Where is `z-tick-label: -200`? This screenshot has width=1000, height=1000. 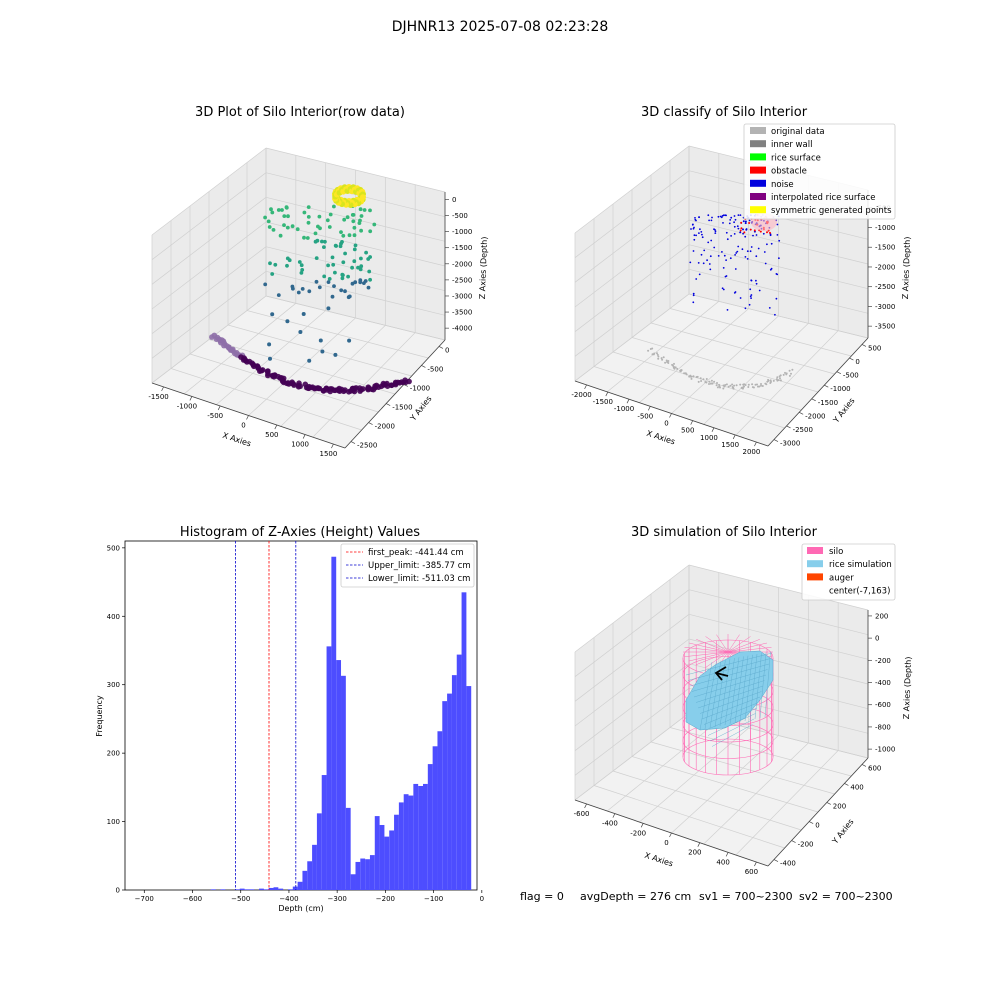
z-tick-label: -200 is located at coordinates (883, 661).